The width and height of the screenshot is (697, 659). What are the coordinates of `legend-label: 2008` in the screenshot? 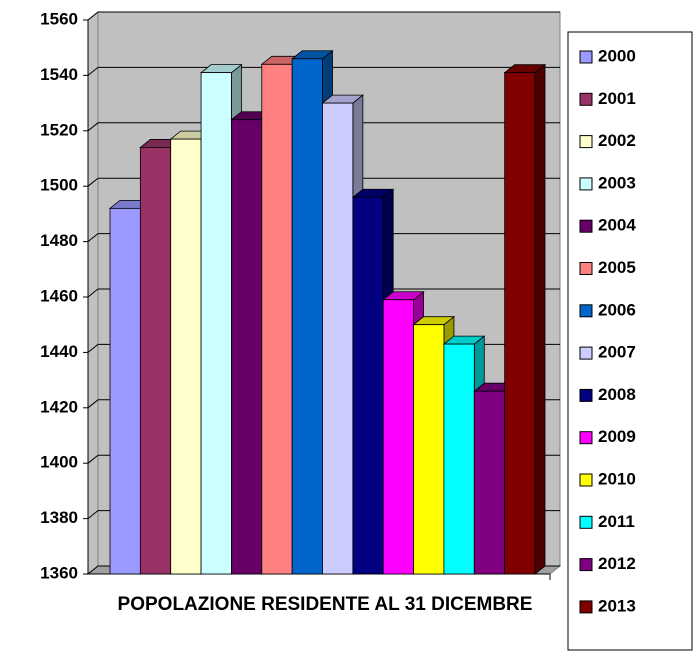 It's located at (617, 394).